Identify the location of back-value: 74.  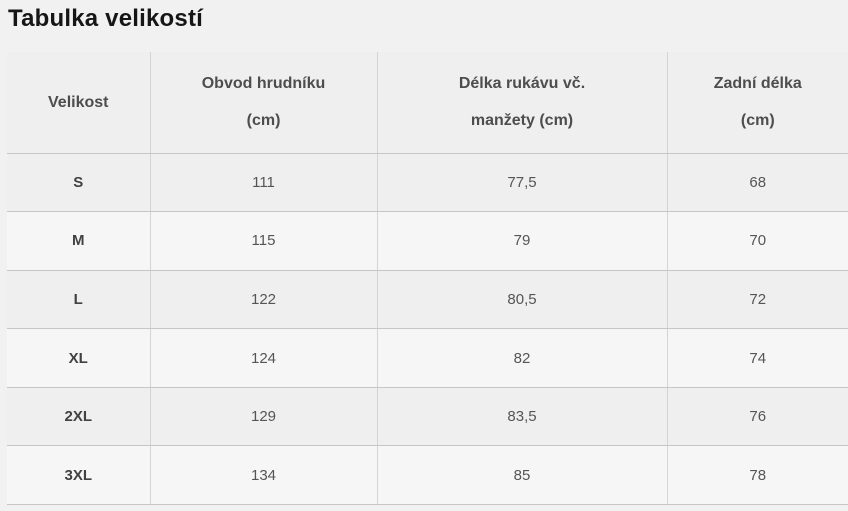
(757, 358).